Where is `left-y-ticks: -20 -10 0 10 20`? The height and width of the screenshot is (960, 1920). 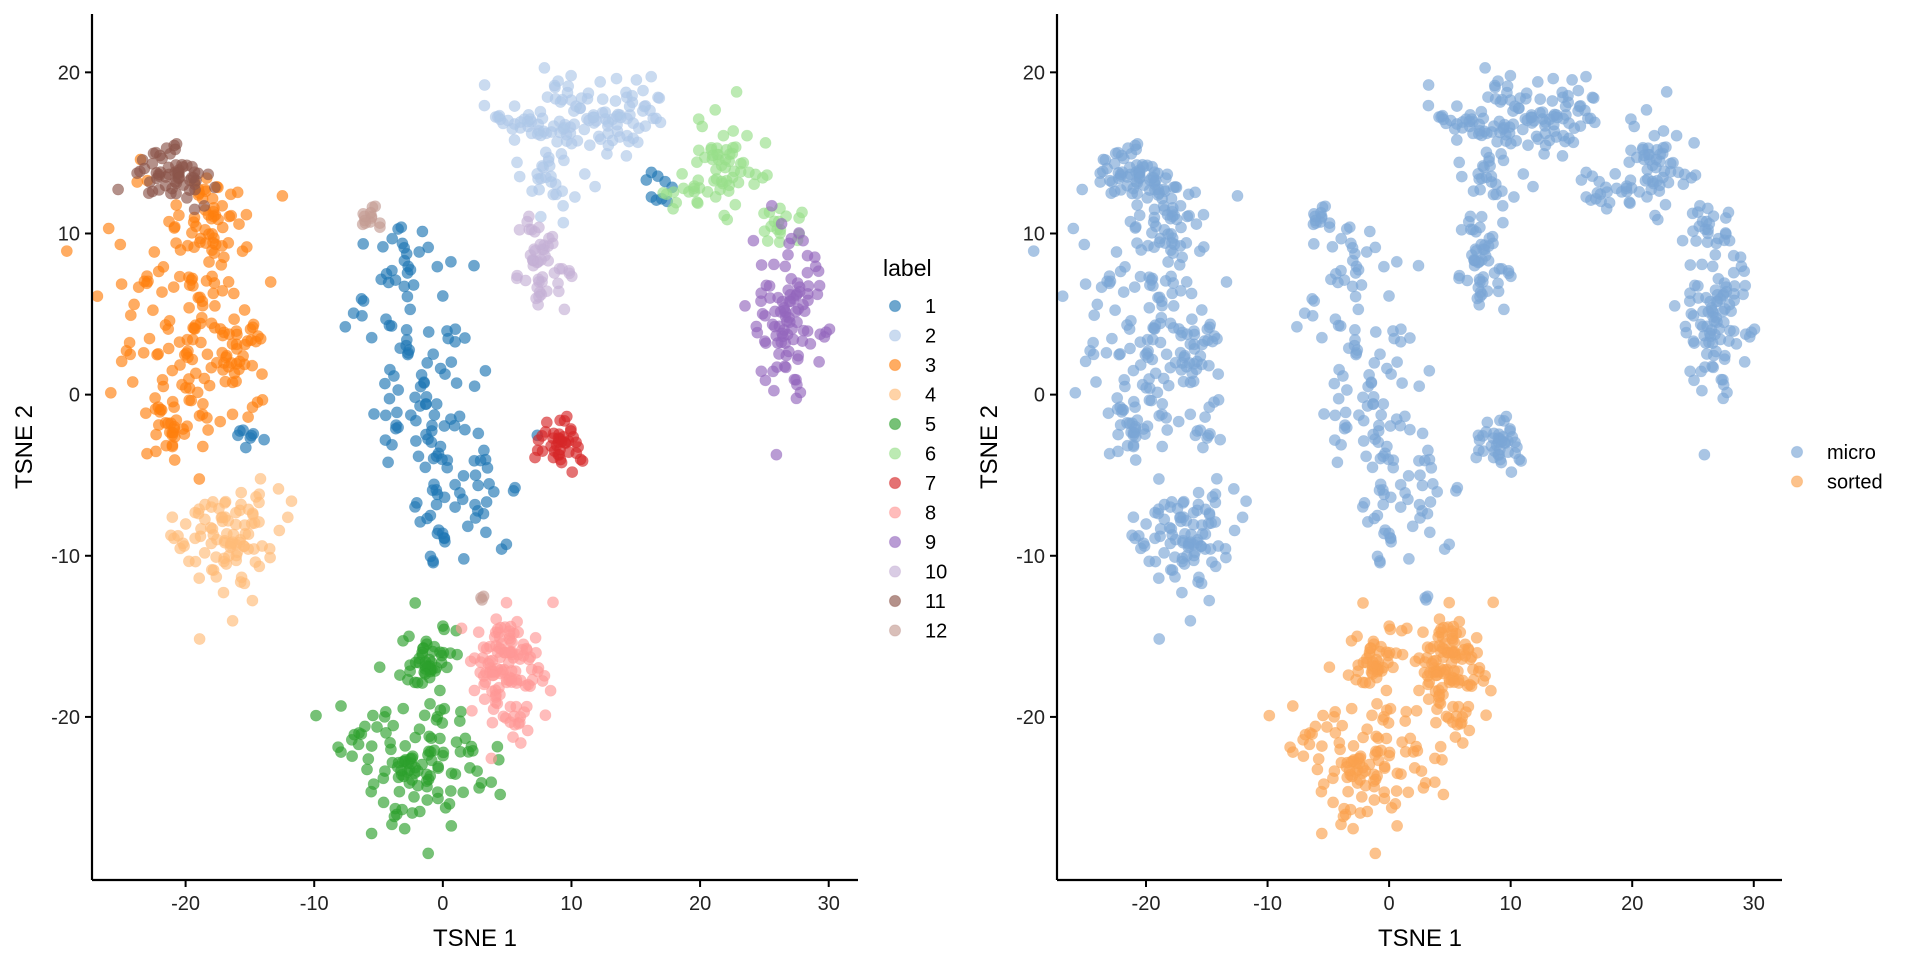
left-y-ticks: -20 -10 0 10 20 is located at coordinates (71, 395).